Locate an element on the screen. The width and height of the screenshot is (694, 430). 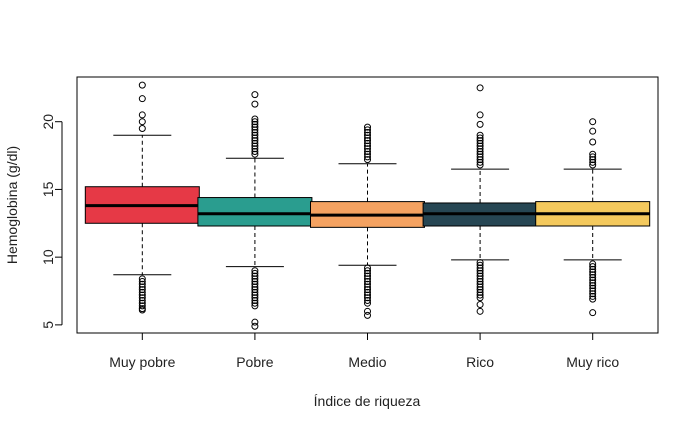
box-muy-pobre is located at coordinates (142, 197).